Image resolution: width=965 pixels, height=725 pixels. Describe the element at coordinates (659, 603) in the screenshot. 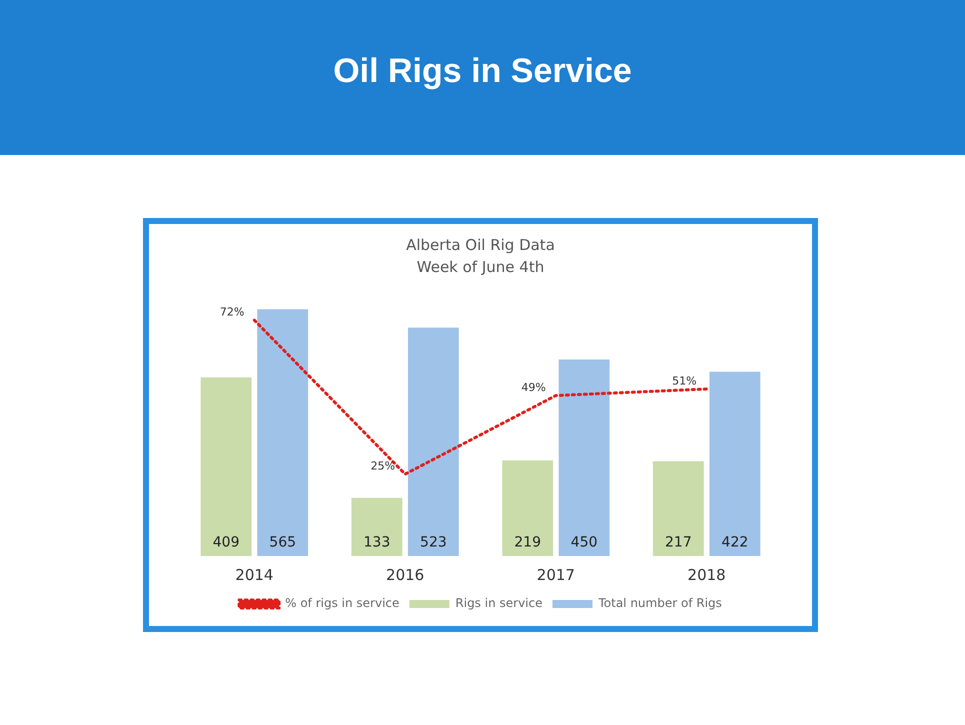

I see `legend-label: Total number of Rigs` at that location.